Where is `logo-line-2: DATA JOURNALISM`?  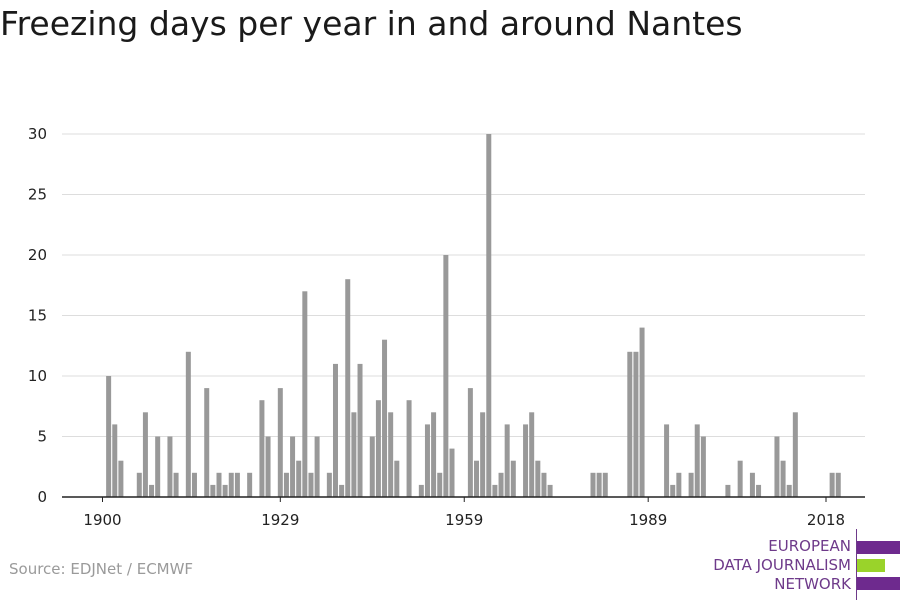
logo-line-2: DATA JOURNALISM is located at coordinates (782, 565).